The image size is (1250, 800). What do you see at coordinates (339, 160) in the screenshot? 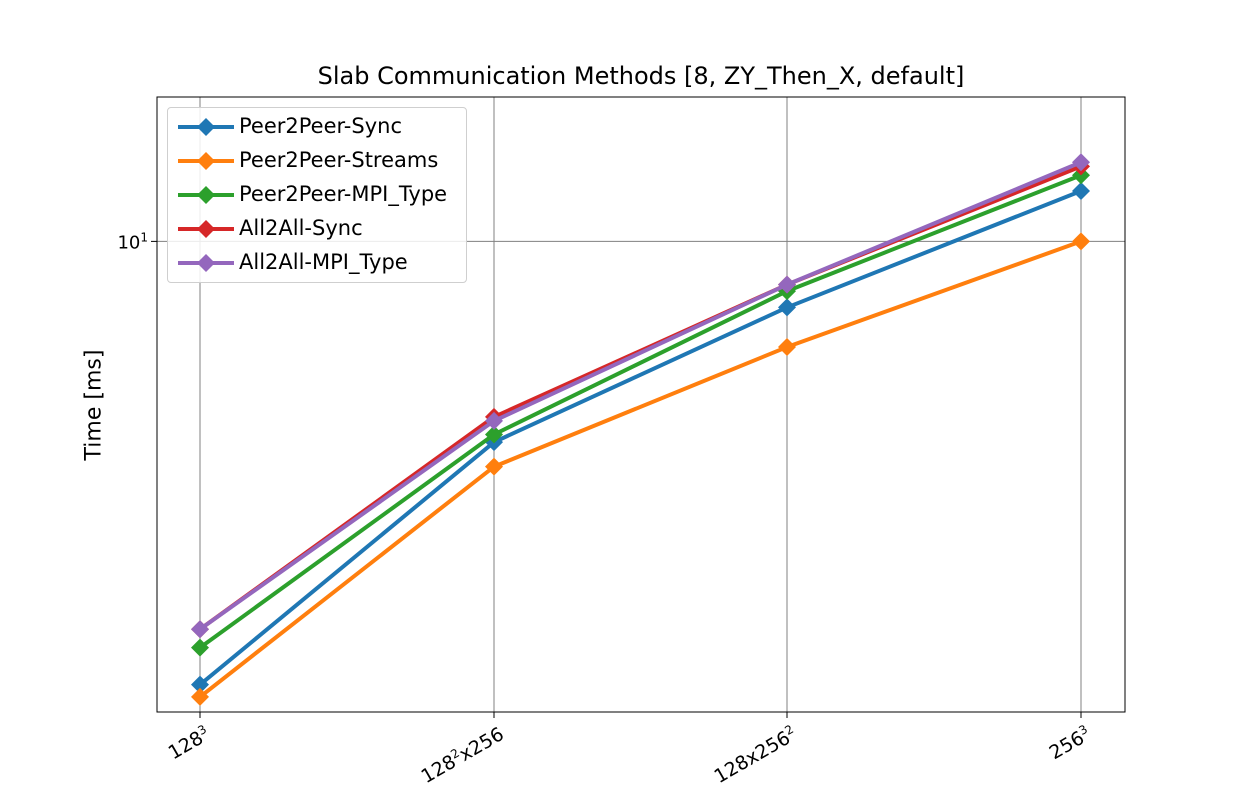
I see `legend-label: Peer2Peer-Streams` at bounding box center [339, 160].